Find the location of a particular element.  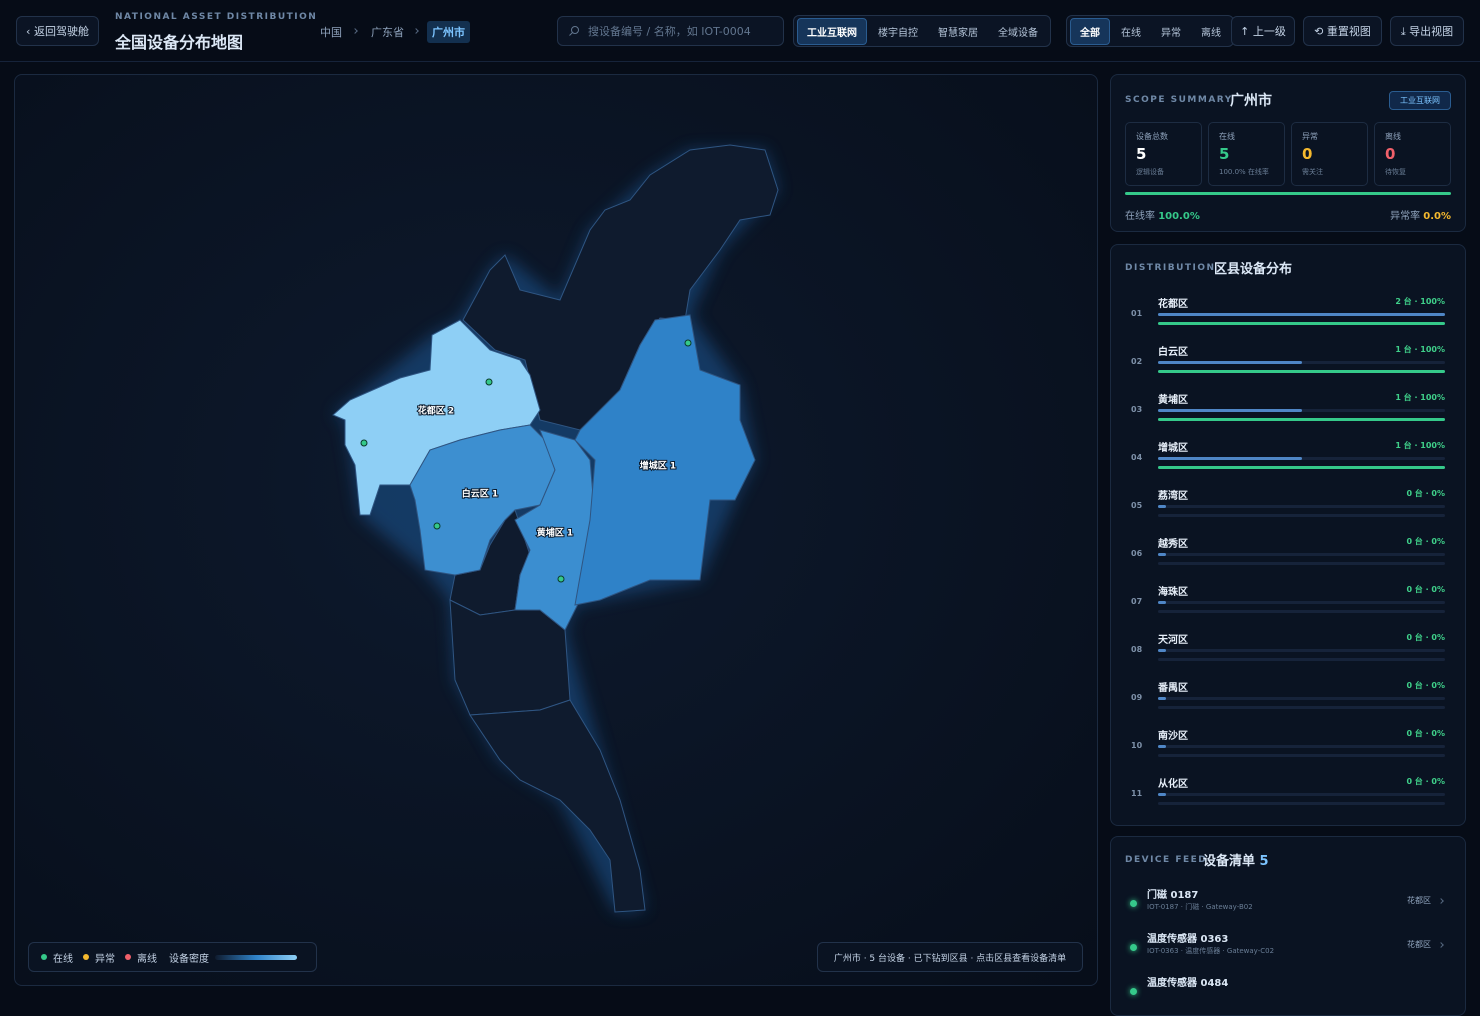

district-row: 06 越秀区 0 台 · 0% is located at coordinates (1285, 555).